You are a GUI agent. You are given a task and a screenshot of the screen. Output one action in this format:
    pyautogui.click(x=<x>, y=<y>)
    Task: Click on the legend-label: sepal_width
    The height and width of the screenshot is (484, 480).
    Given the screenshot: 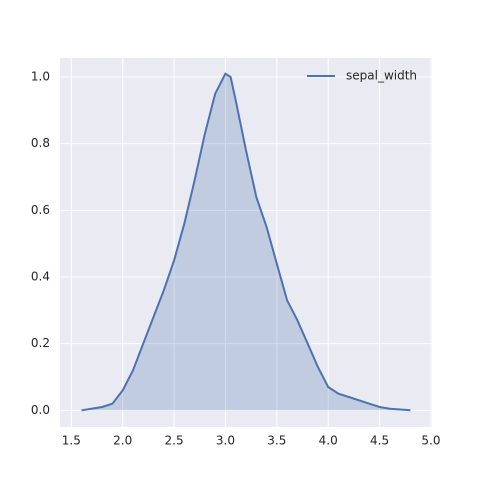 What is the action you would take?
    pyautogui.click(x=381, y=76)
    